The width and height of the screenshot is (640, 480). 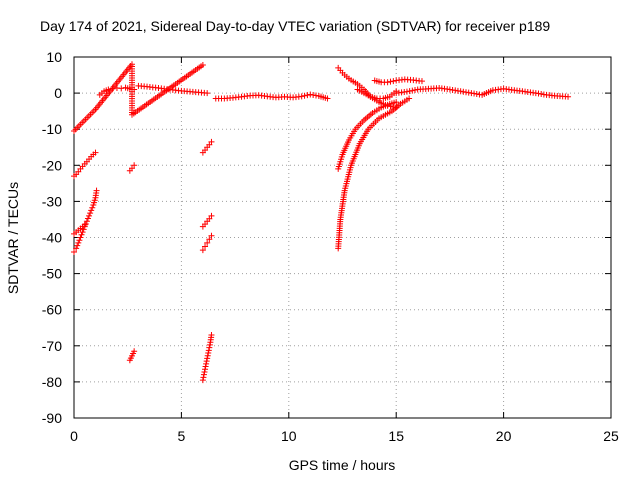 I want to click on y-tick-label: -40, so click(x=52, y=238).